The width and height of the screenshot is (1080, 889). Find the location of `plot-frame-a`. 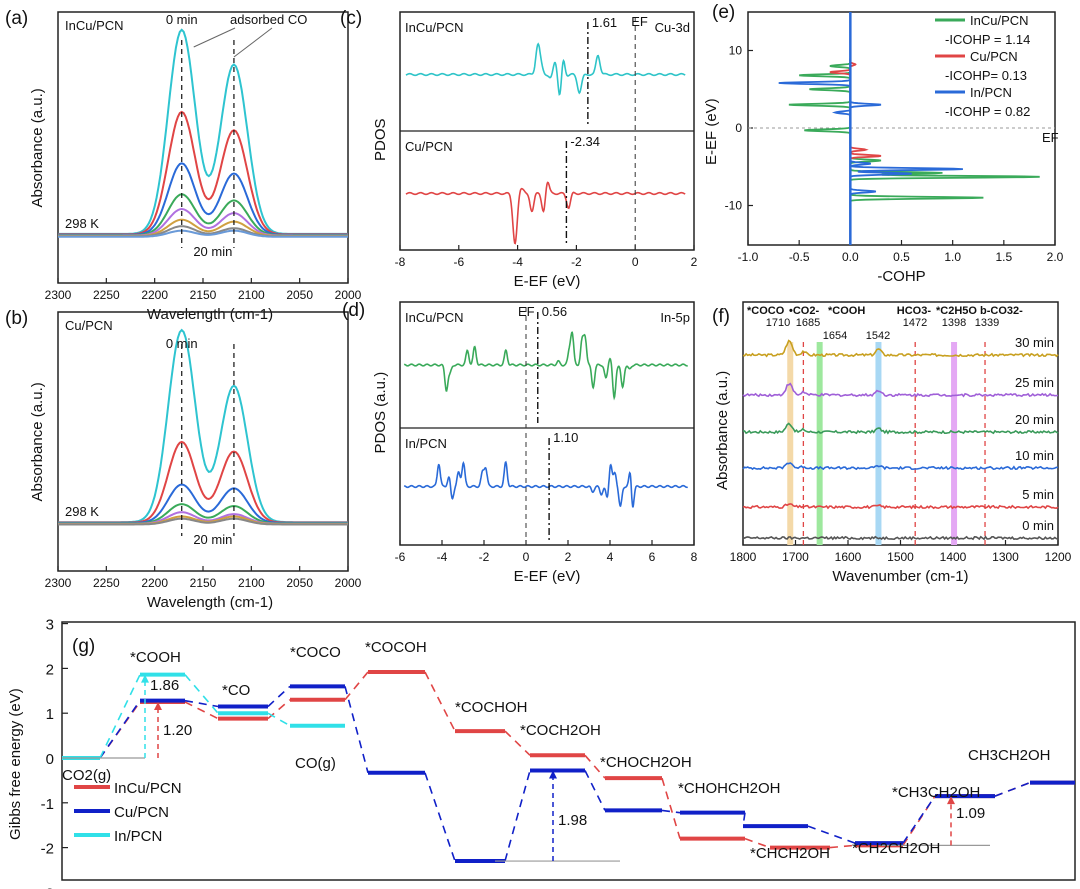

plot-frame-a is located at coordinates (203, 147).